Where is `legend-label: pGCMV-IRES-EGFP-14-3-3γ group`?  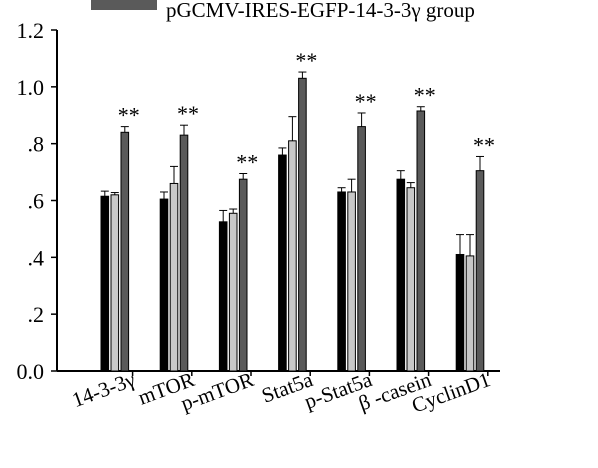
legend-label: pGCMV-IRES-EGFP-14-3-3γ group is located at coordinates (320, 11).